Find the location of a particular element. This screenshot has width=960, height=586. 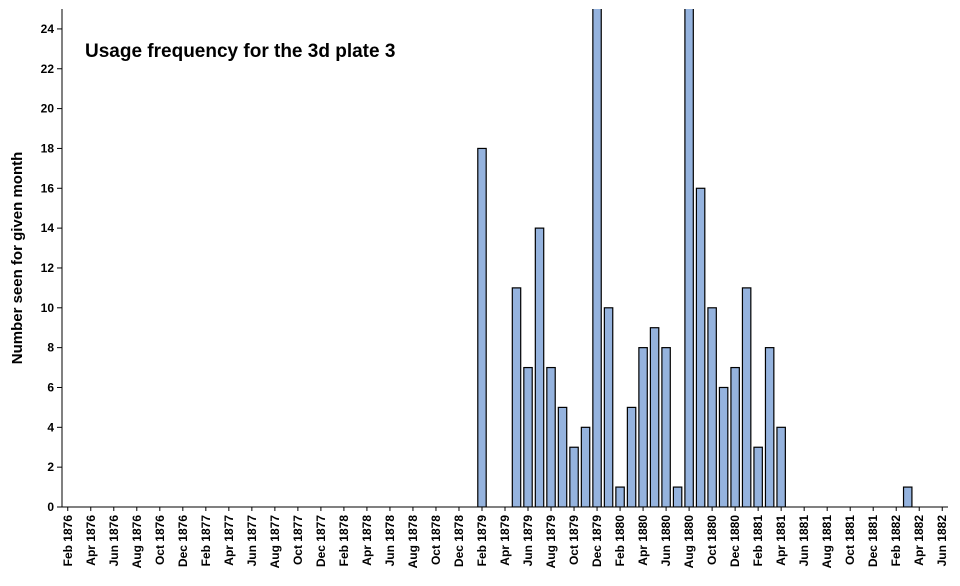

x-tick-label: Jun 1879 is located at coordinates (528, 541).